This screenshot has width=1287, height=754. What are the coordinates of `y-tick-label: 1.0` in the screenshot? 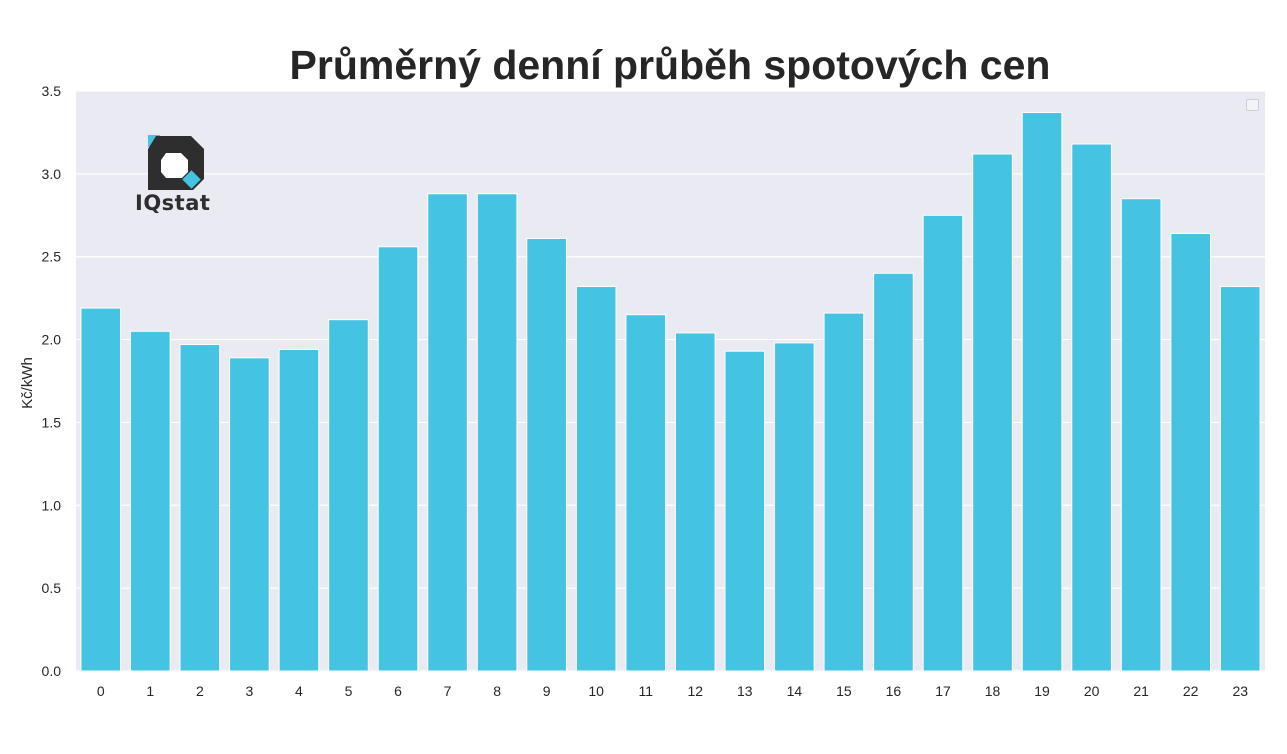 It's located at (52, 505).